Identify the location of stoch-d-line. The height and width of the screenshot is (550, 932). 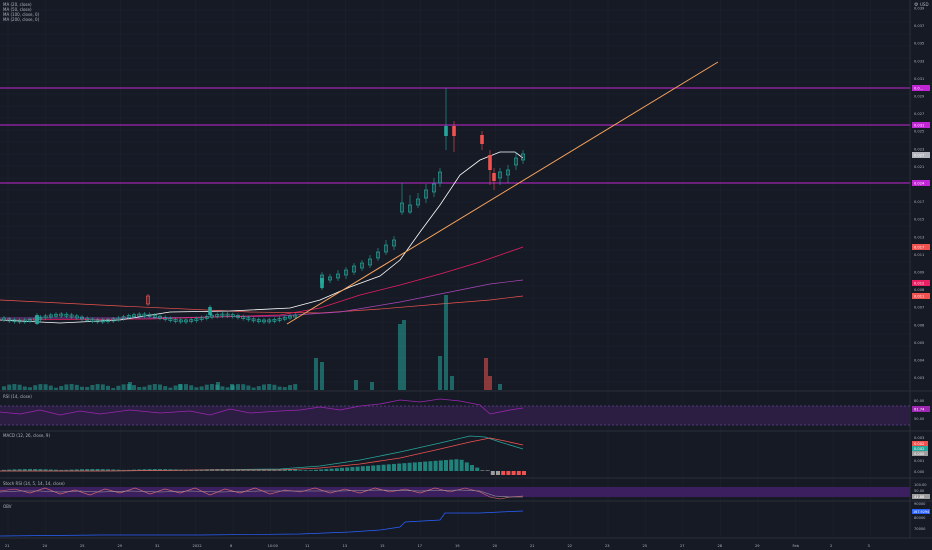
(261, 493).